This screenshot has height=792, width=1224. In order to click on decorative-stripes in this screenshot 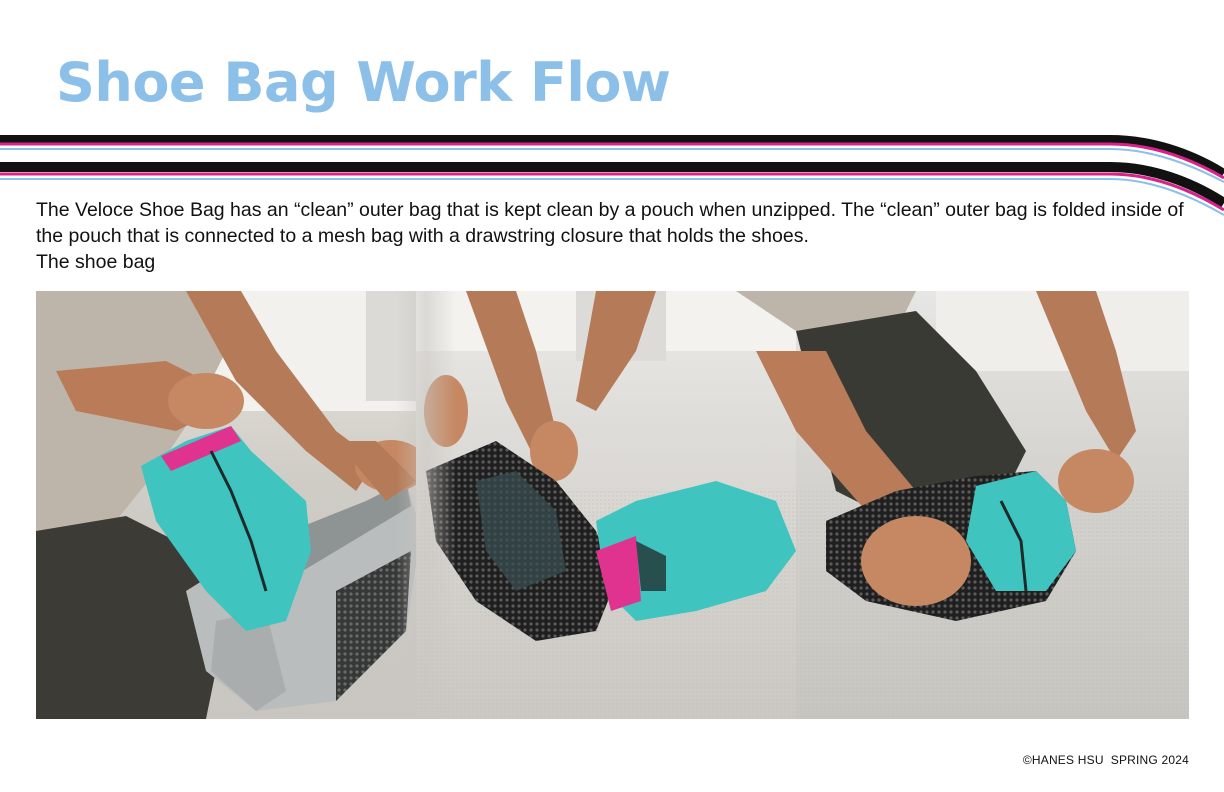, I will do `click(612, 175)`.